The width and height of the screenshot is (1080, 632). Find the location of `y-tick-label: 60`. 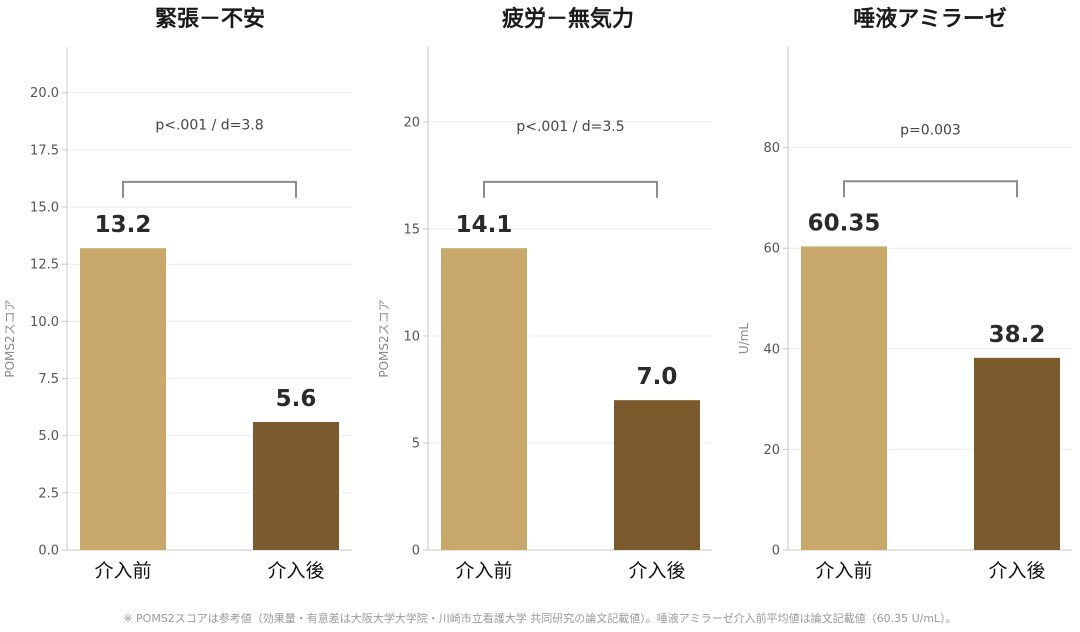

y-tick-label: 60 is located at coordinates (771, 249).